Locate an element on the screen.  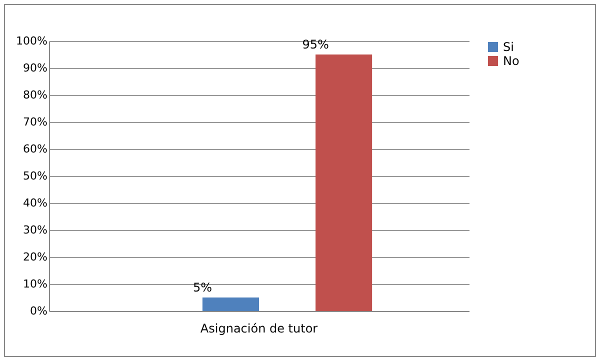
y-tick-label: 10% is located at coordinates (35, 284).